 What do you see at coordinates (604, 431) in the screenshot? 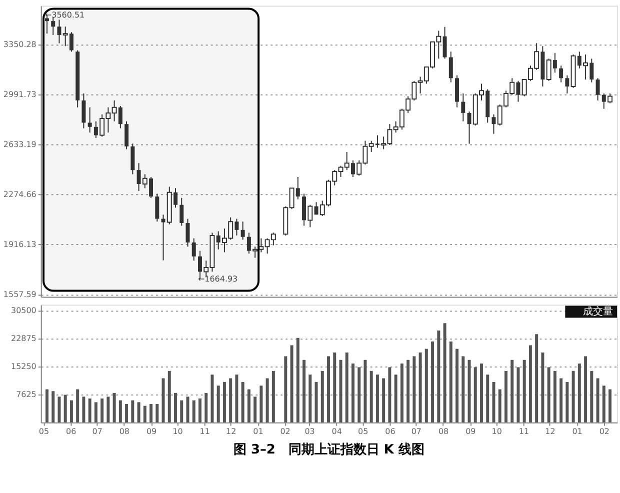
I see `x-tick-label: 02` at bounding box center [604, 431].